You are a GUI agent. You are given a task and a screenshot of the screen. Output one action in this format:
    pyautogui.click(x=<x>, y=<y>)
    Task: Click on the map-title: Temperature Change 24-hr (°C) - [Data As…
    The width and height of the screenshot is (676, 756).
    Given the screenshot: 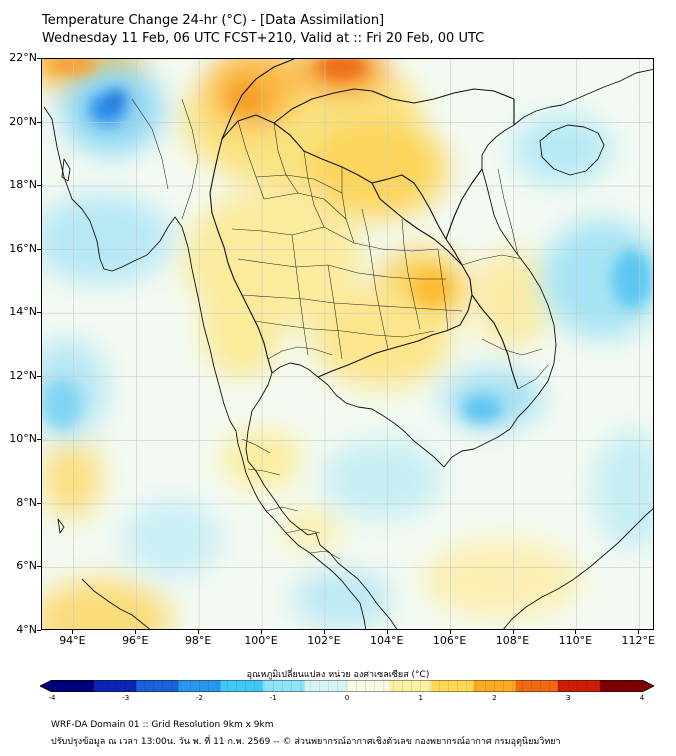 What is the action you would take?
    pyautogui.click(x=213, y=20)
    